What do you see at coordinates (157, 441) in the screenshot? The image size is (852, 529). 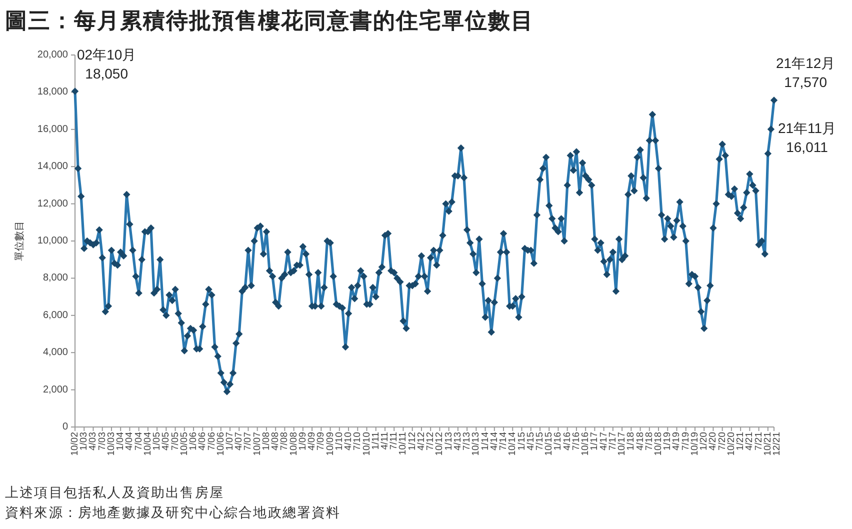 I see `x-tick-label: 1/05` at bounding box center [157, 441].